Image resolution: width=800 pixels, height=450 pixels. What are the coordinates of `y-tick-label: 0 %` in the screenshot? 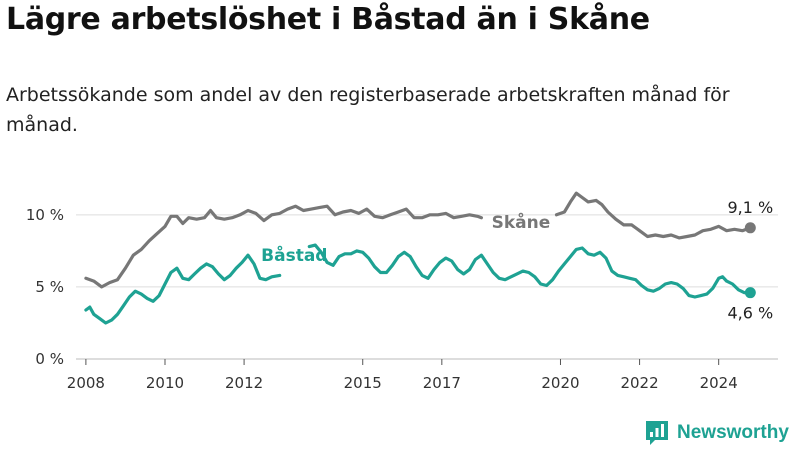 It's located at (49, 359).